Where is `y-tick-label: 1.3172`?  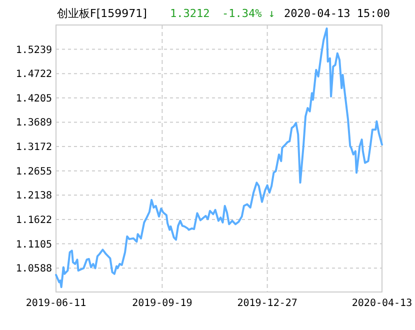 y-tick-label: 1.3172 is located at coordinates (34, 148).